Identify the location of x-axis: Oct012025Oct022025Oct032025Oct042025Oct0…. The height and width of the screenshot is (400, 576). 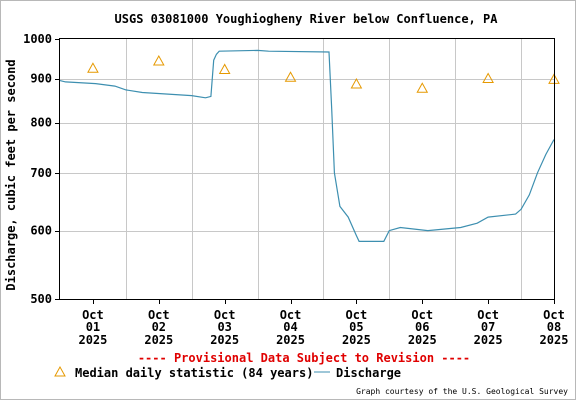
(323, 323).